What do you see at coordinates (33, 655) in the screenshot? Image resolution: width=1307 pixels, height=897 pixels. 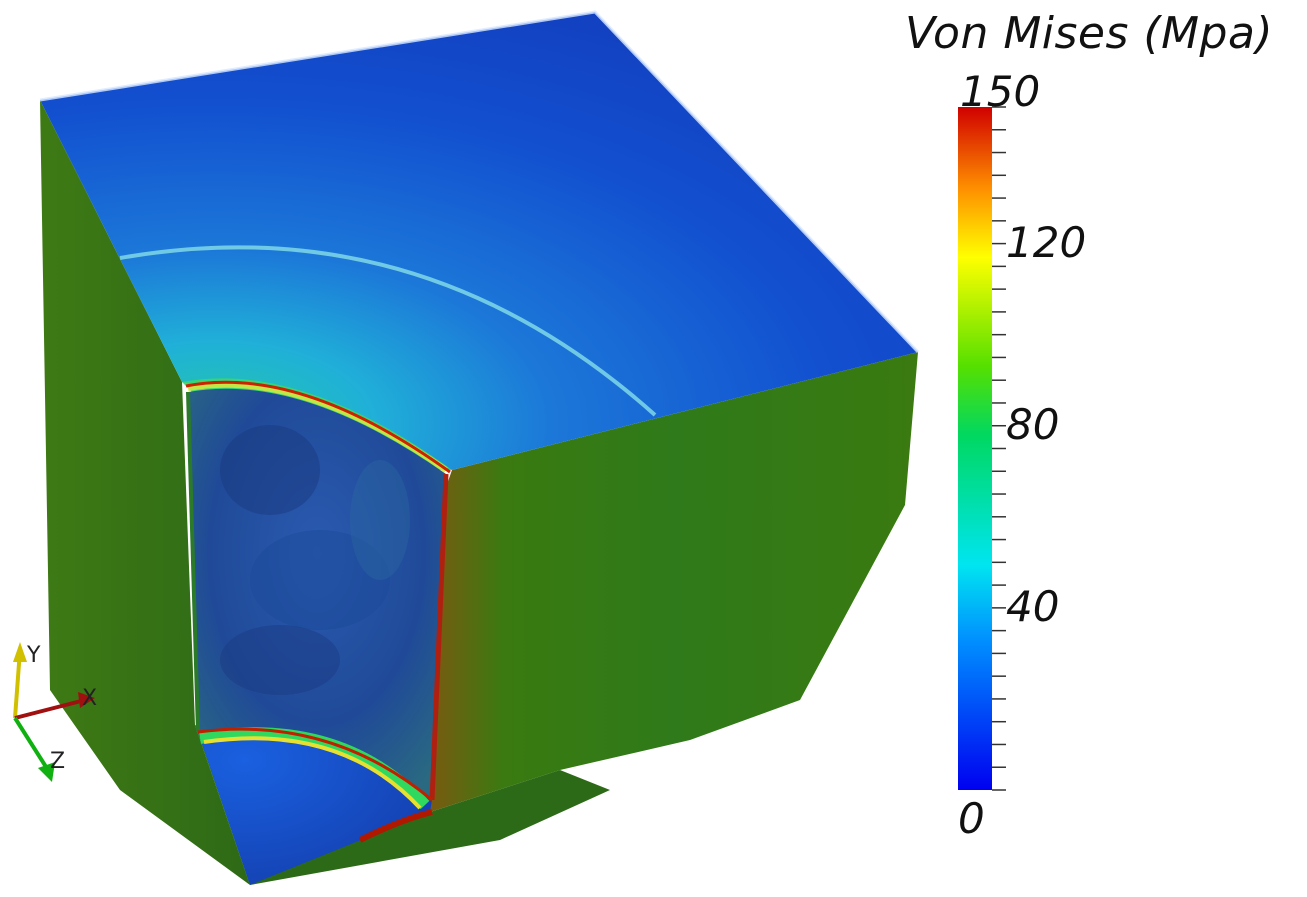 I see `axis-y-label: Y` at bounding box center [33, 655].